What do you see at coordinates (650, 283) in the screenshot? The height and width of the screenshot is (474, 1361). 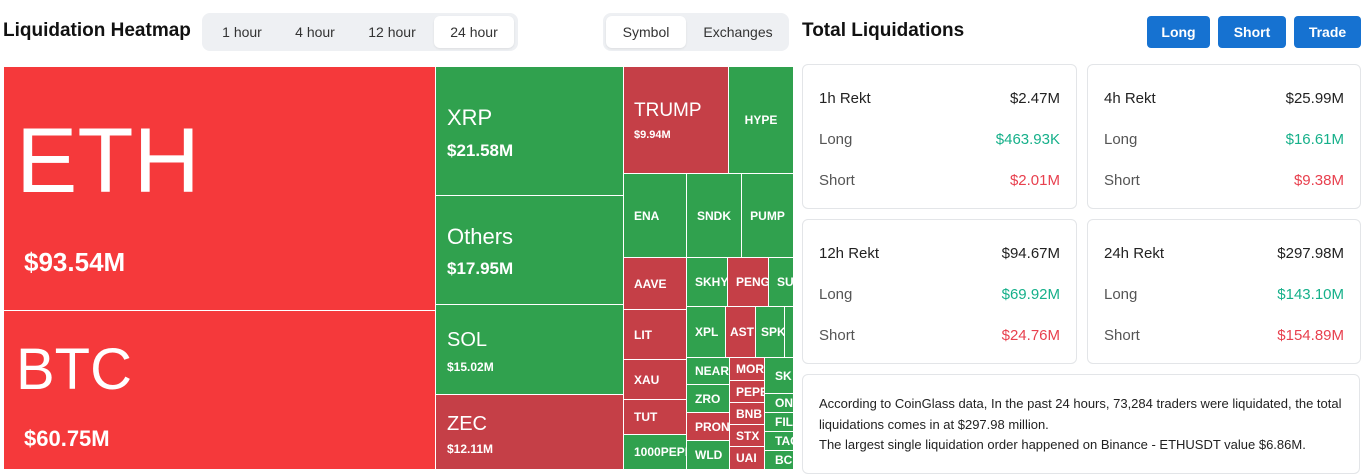 I see `tile-symbol: AAVE` at bounding box center [650, 283].